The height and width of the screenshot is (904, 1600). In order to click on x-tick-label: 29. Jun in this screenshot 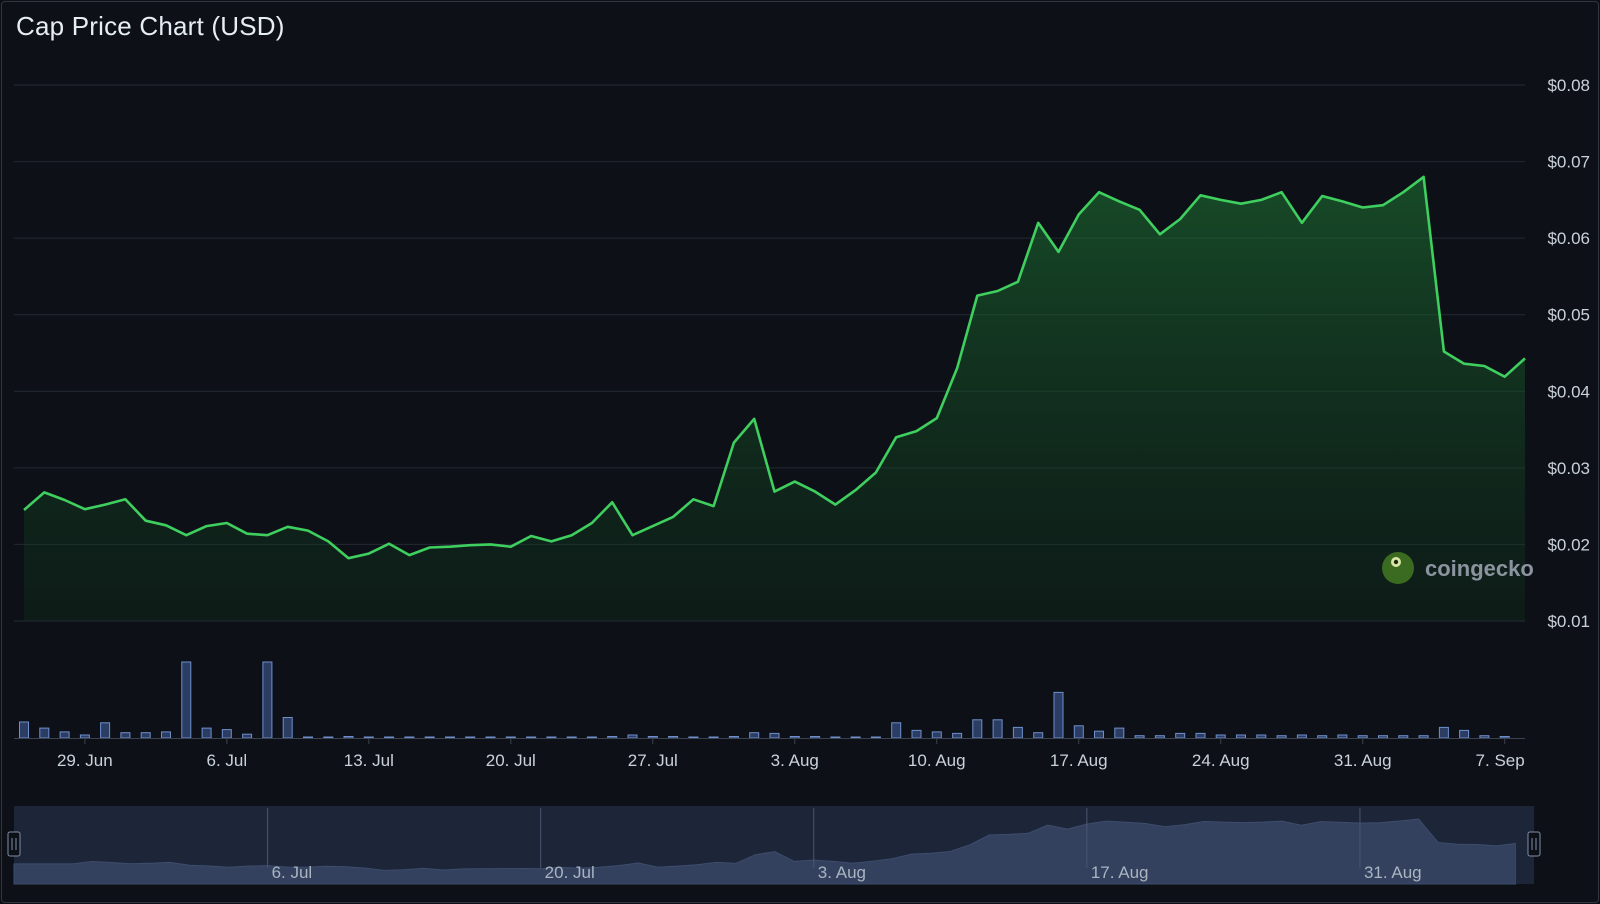, I will do `click(85, 760)`.